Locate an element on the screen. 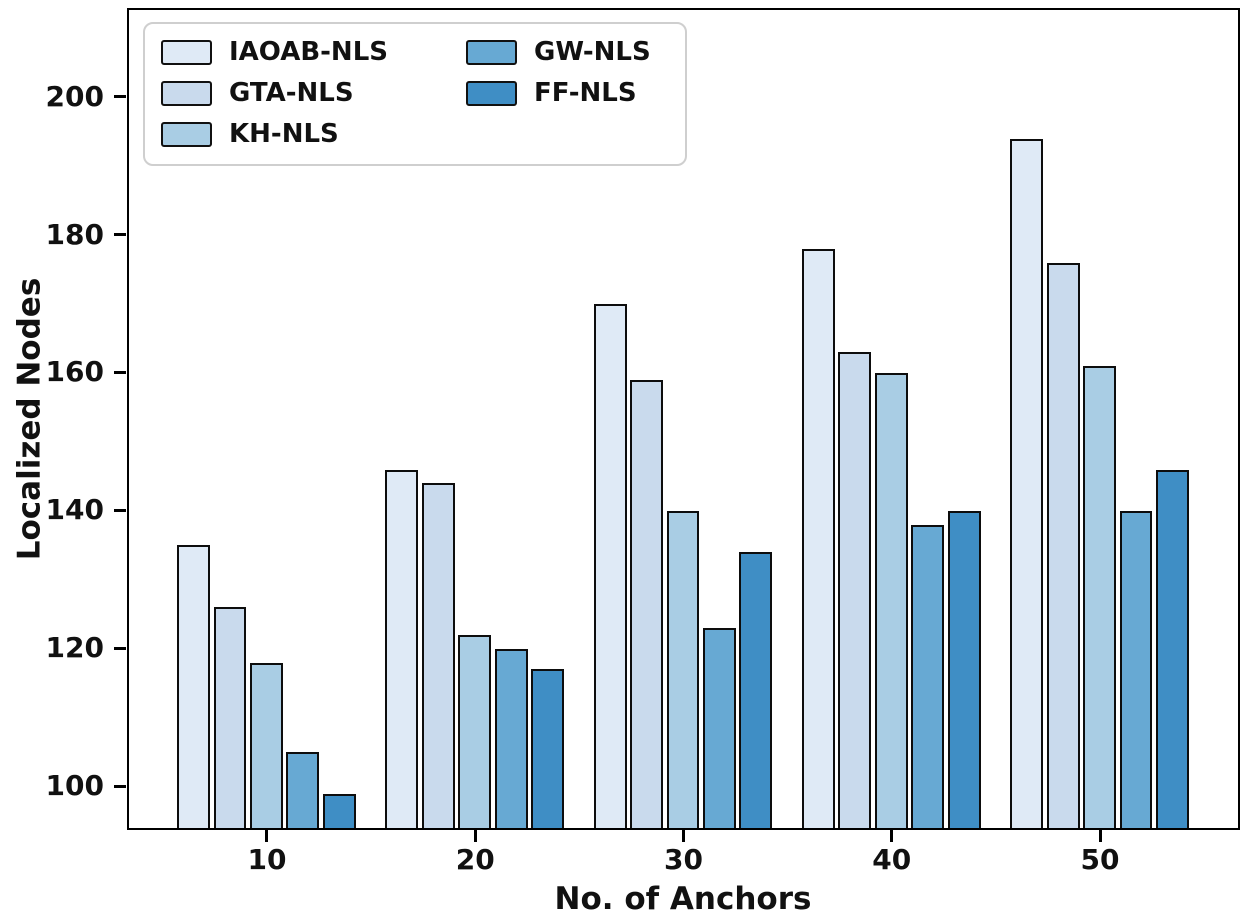 Image resolution: width=1250 pixels, height=917 pixels. x-axis-label: No. of Anchors is located at coordinates (683, 899).